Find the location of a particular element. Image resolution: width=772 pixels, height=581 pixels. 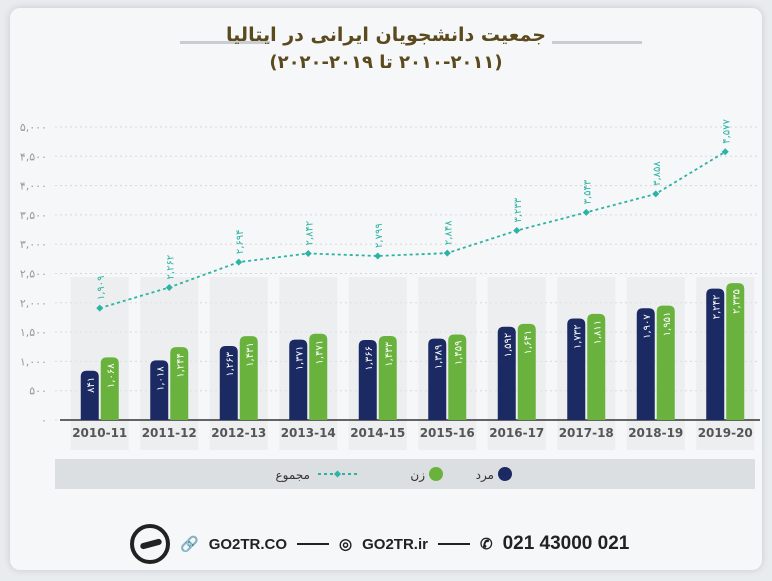

phone-number: 021 43000 021 is located at coordinates (566, 543).